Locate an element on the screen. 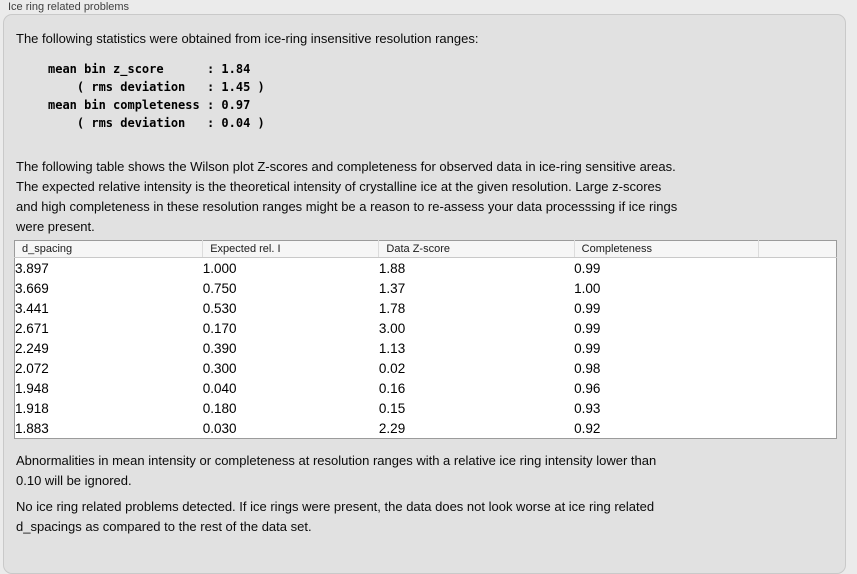 The width and height of the screenshot is (857, 574). table-row: 1.948 0.040 0.16 0.96 is located at coordinates (426, 388).